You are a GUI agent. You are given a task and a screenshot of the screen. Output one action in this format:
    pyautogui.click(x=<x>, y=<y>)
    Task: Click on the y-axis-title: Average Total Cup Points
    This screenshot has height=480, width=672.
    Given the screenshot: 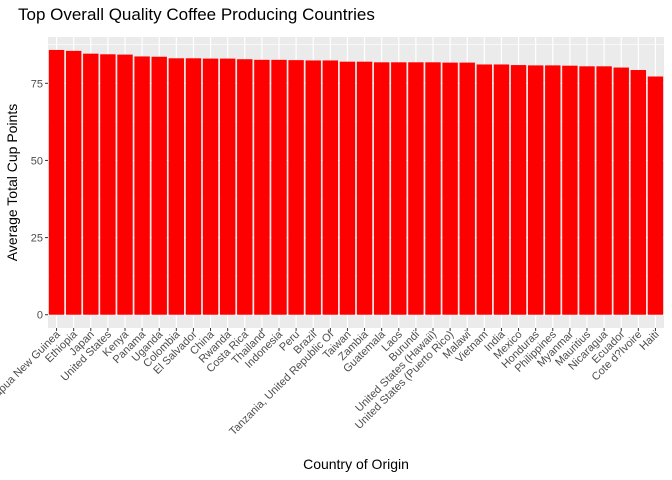 What is the action you would take?
    pyautogui.click(x=12, y=182)
    